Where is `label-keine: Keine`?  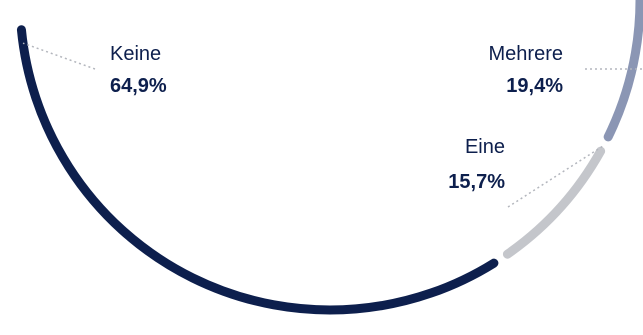
label-keine: Keine is located at coordinates (135, 54).